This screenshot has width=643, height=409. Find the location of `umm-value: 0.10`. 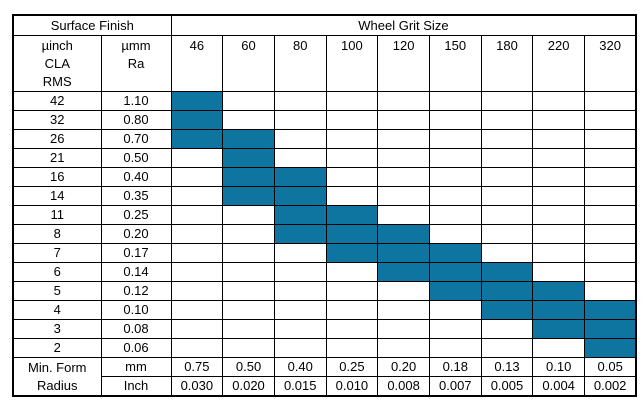

umm-value: 0.10 is located at coordinates (136, 310).